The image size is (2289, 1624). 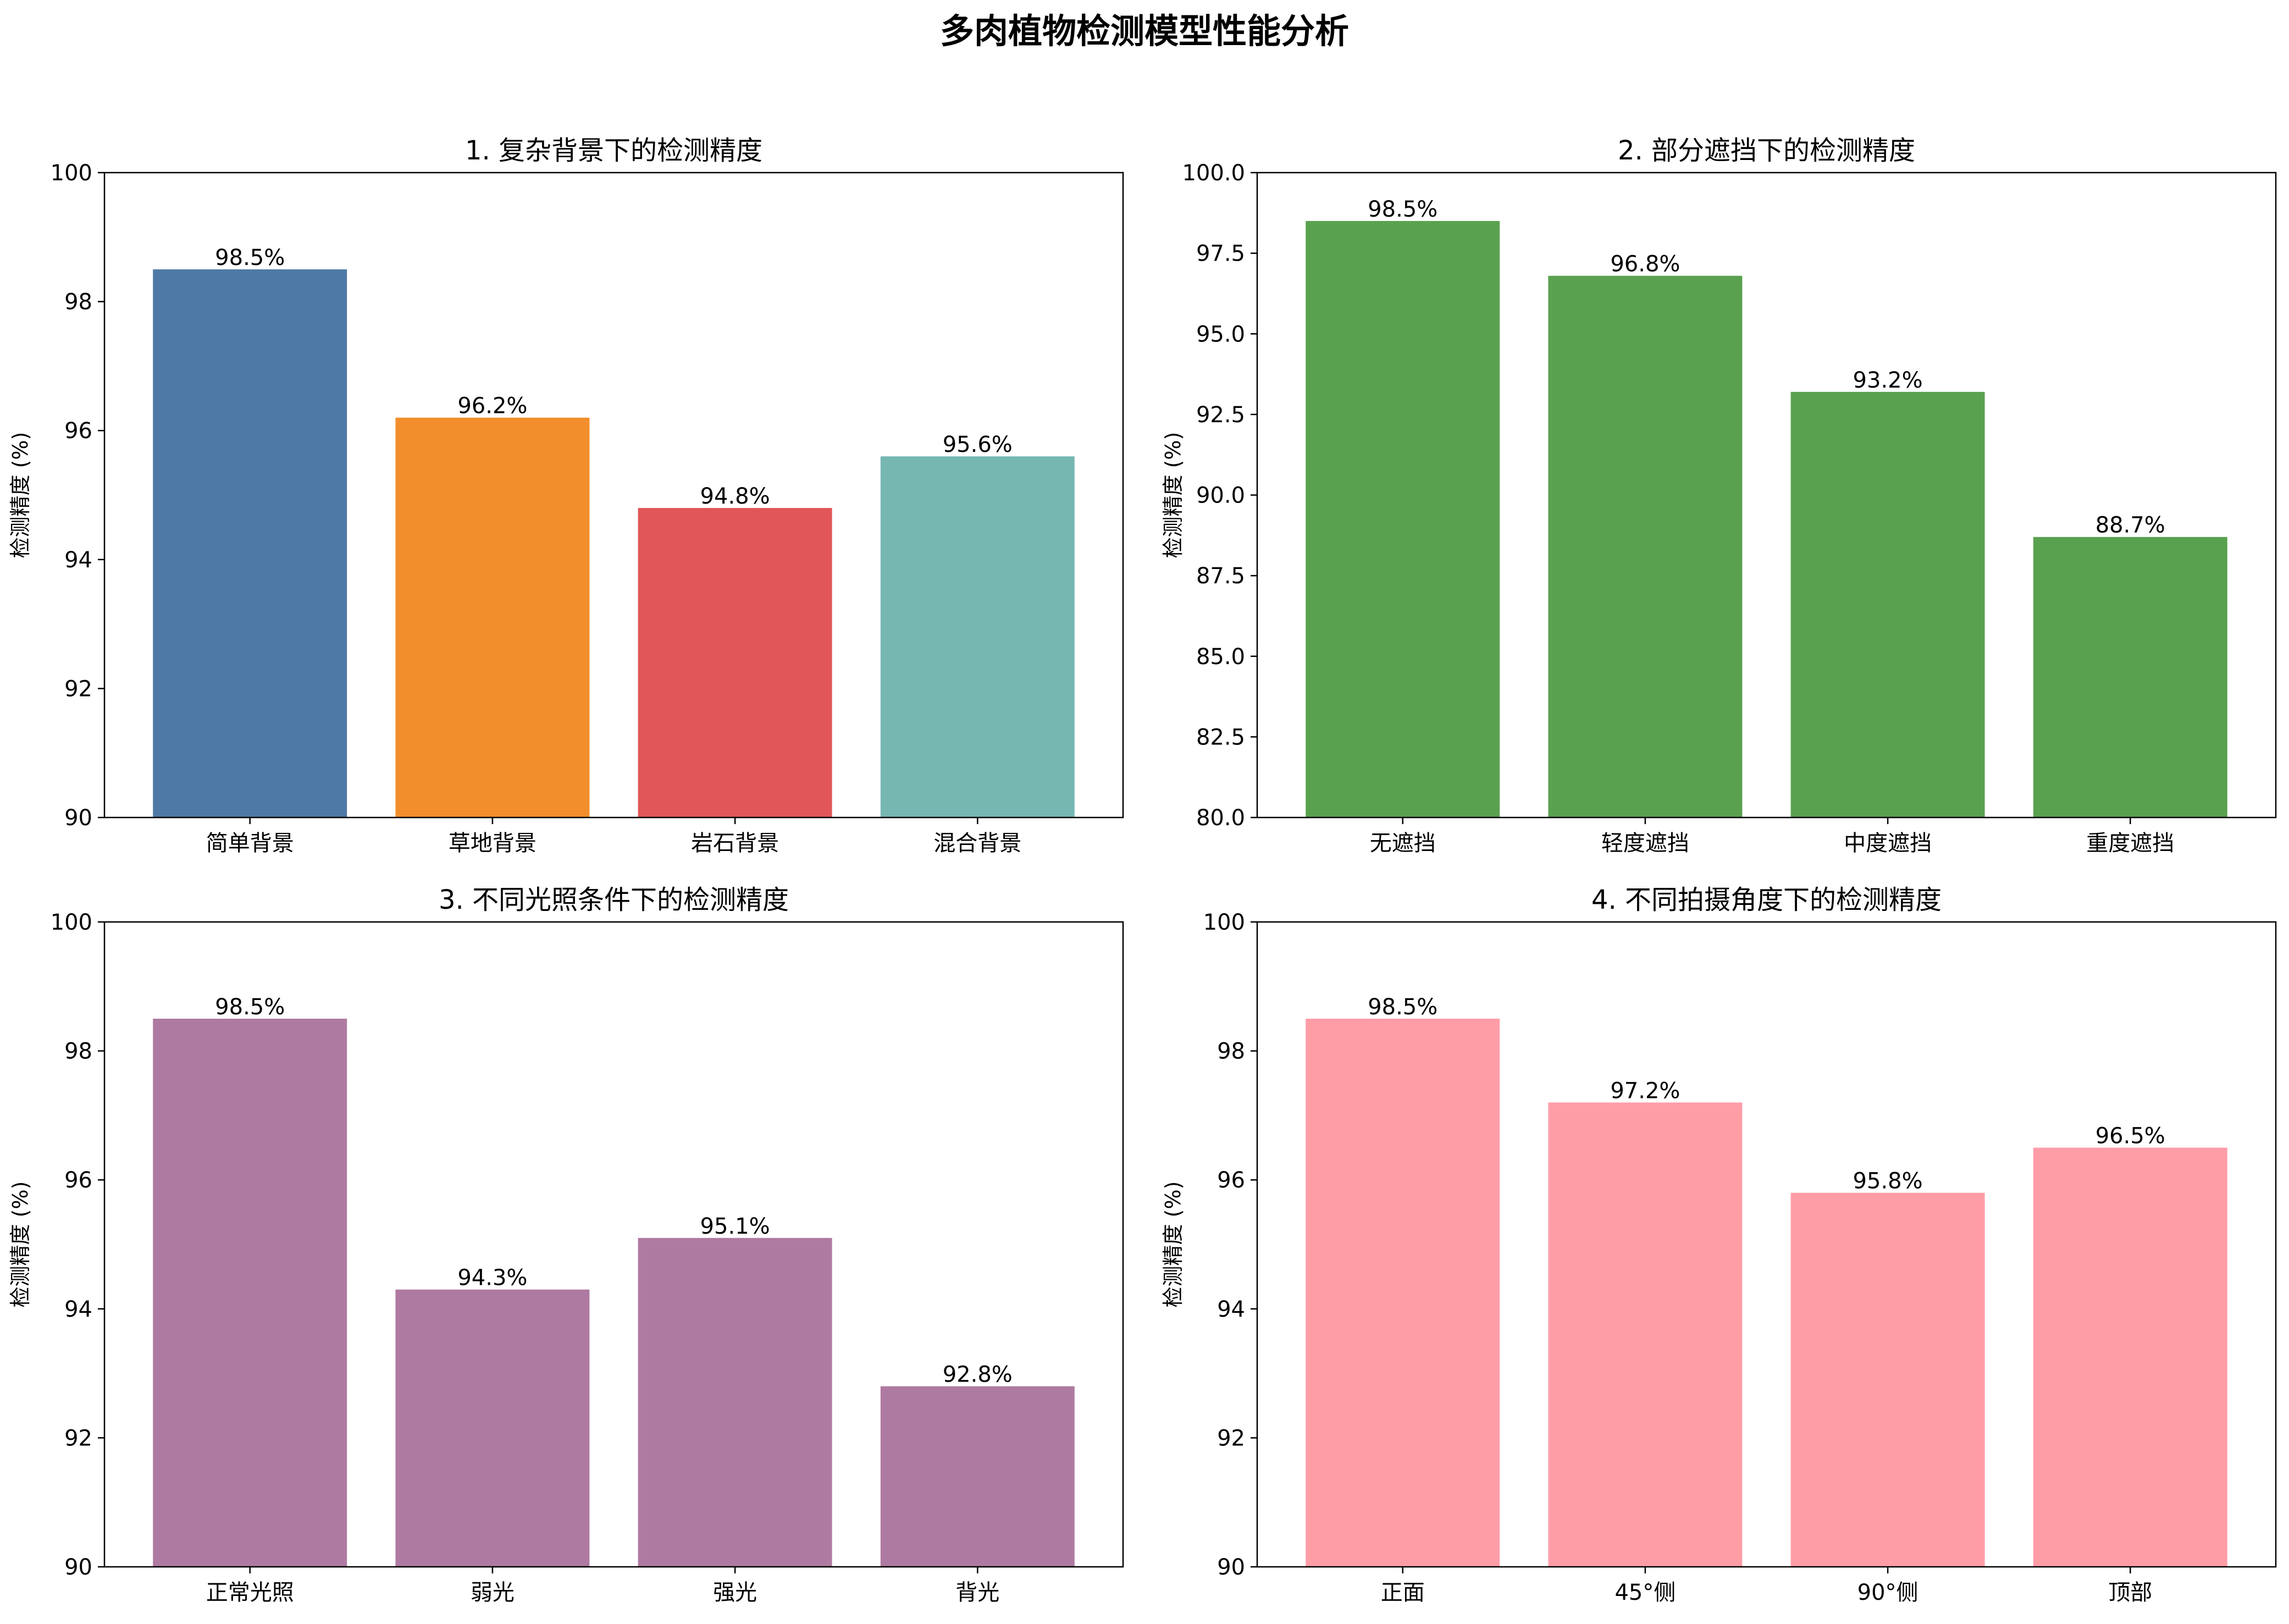 What do you see at coordinates (1403, 209) in the screenshot?
I see `chart-2-value-label-1: 98.5%` at bounding box center [1403, 209].